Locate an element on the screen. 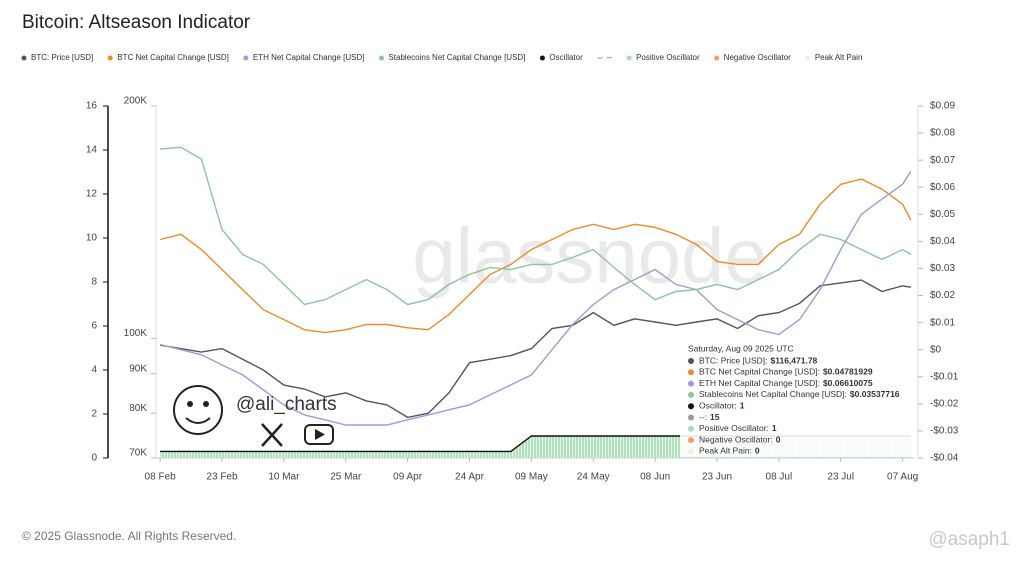  y-tick-label: 8 is located at coordinates (94, 282).